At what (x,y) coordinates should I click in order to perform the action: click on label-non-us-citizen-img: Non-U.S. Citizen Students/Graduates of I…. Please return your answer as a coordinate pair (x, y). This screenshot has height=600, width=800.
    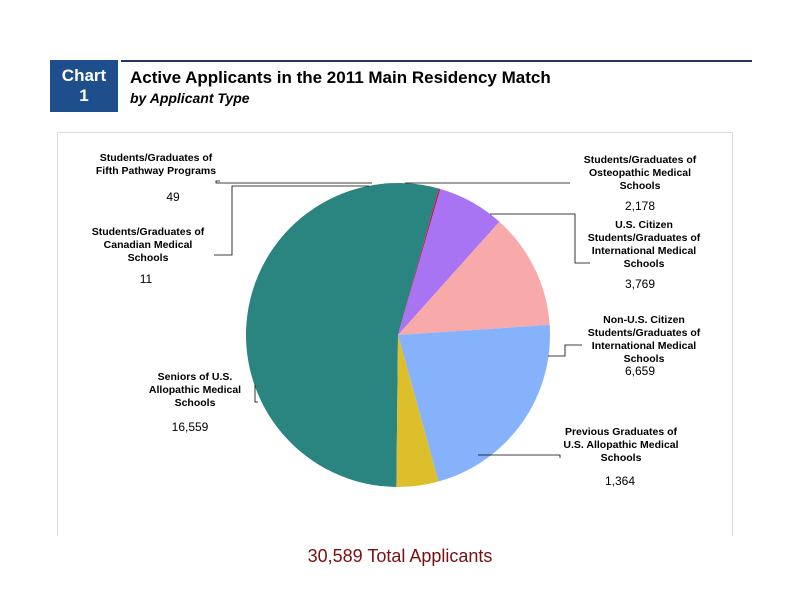
    Looking at the image, I should click on (644, 339).